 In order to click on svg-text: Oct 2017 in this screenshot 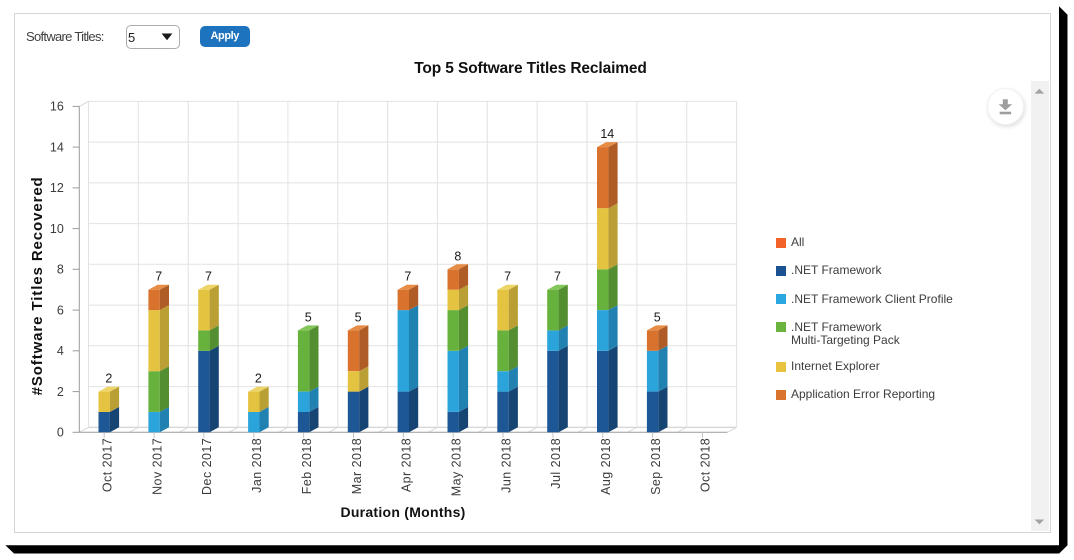, I will do `click(108, 465)`.